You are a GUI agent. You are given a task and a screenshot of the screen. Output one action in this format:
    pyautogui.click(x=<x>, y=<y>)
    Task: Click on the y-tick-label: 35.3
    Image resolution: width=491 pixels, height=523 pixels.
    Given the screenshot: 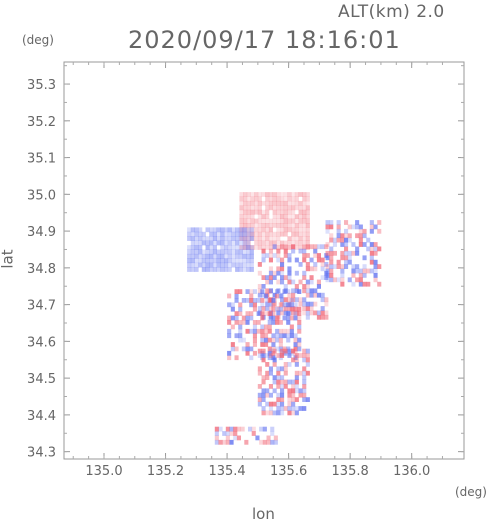 What is the action you would take?
    pyautogui.click(x=41, y=85)
    